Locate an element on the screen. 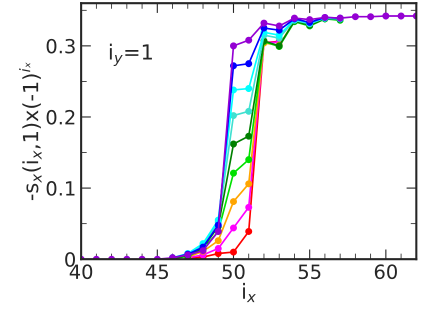 The width and height of the screenshot is (427, 320). x-tick-label: 55 is located at coordinates (309, 272).